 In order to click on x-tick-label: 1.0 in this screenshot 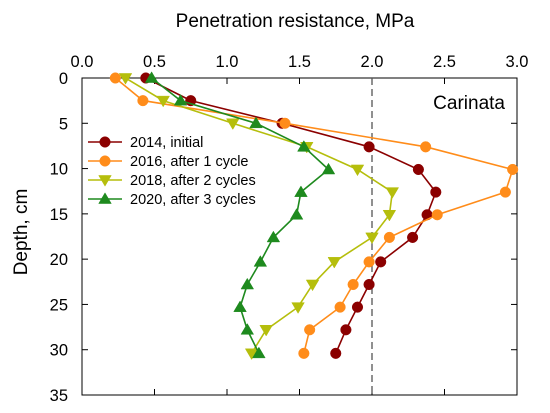, I will do `click(227, 62)`.